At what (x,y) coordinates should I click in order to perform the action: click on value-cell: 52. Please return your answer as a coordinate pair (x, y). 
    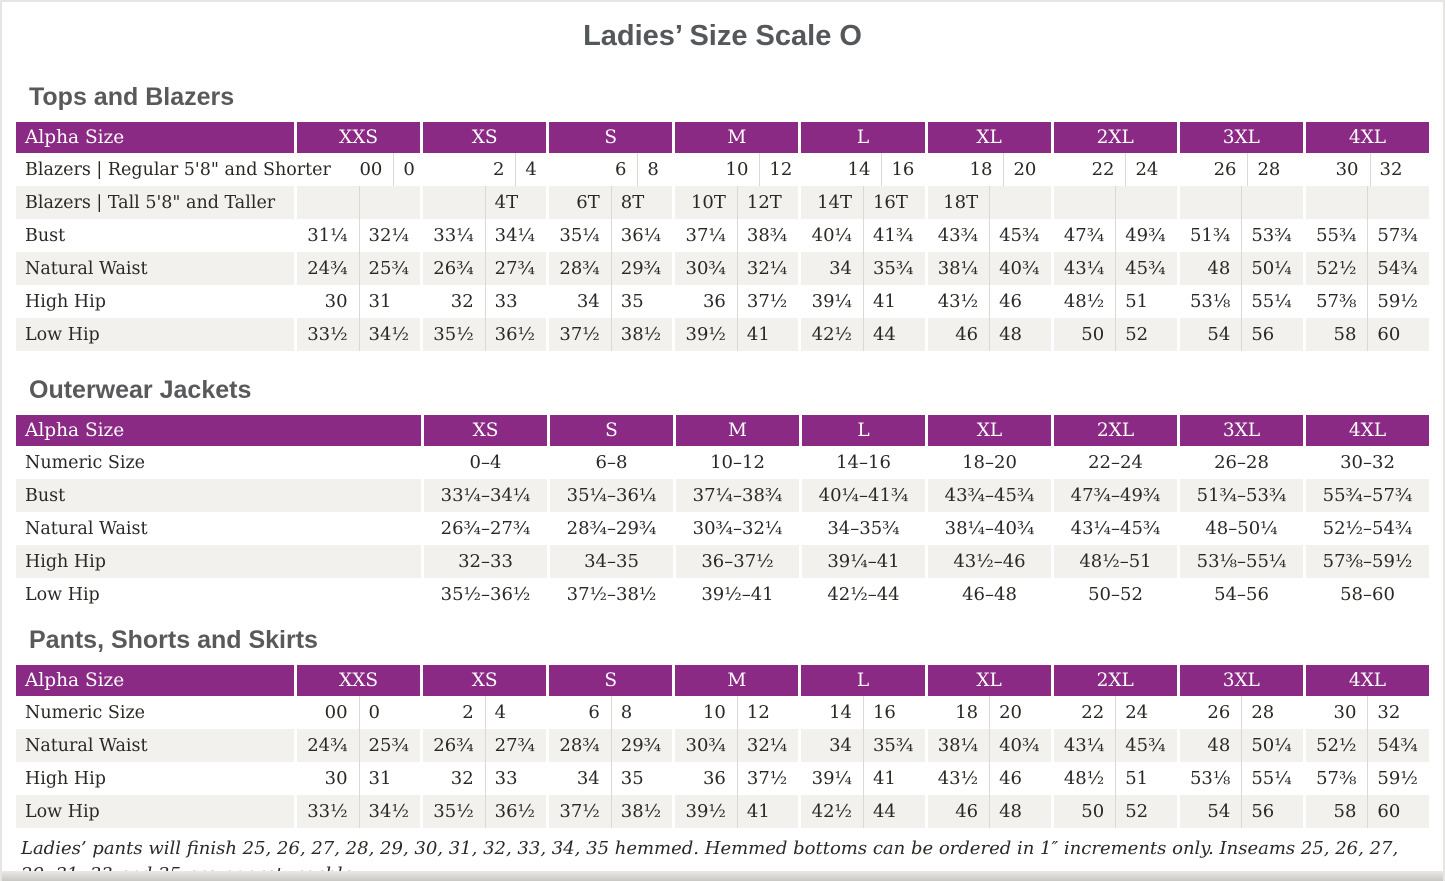
    Looking at the image, I should click on (1146, 811).